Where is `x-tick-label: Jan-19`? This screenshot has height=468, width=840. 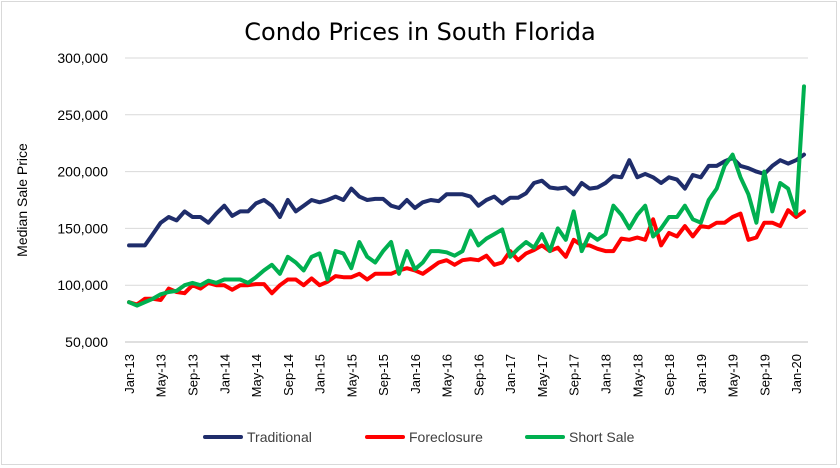
x-tick-label: Jan-19 is located at coordinates (701, 374).